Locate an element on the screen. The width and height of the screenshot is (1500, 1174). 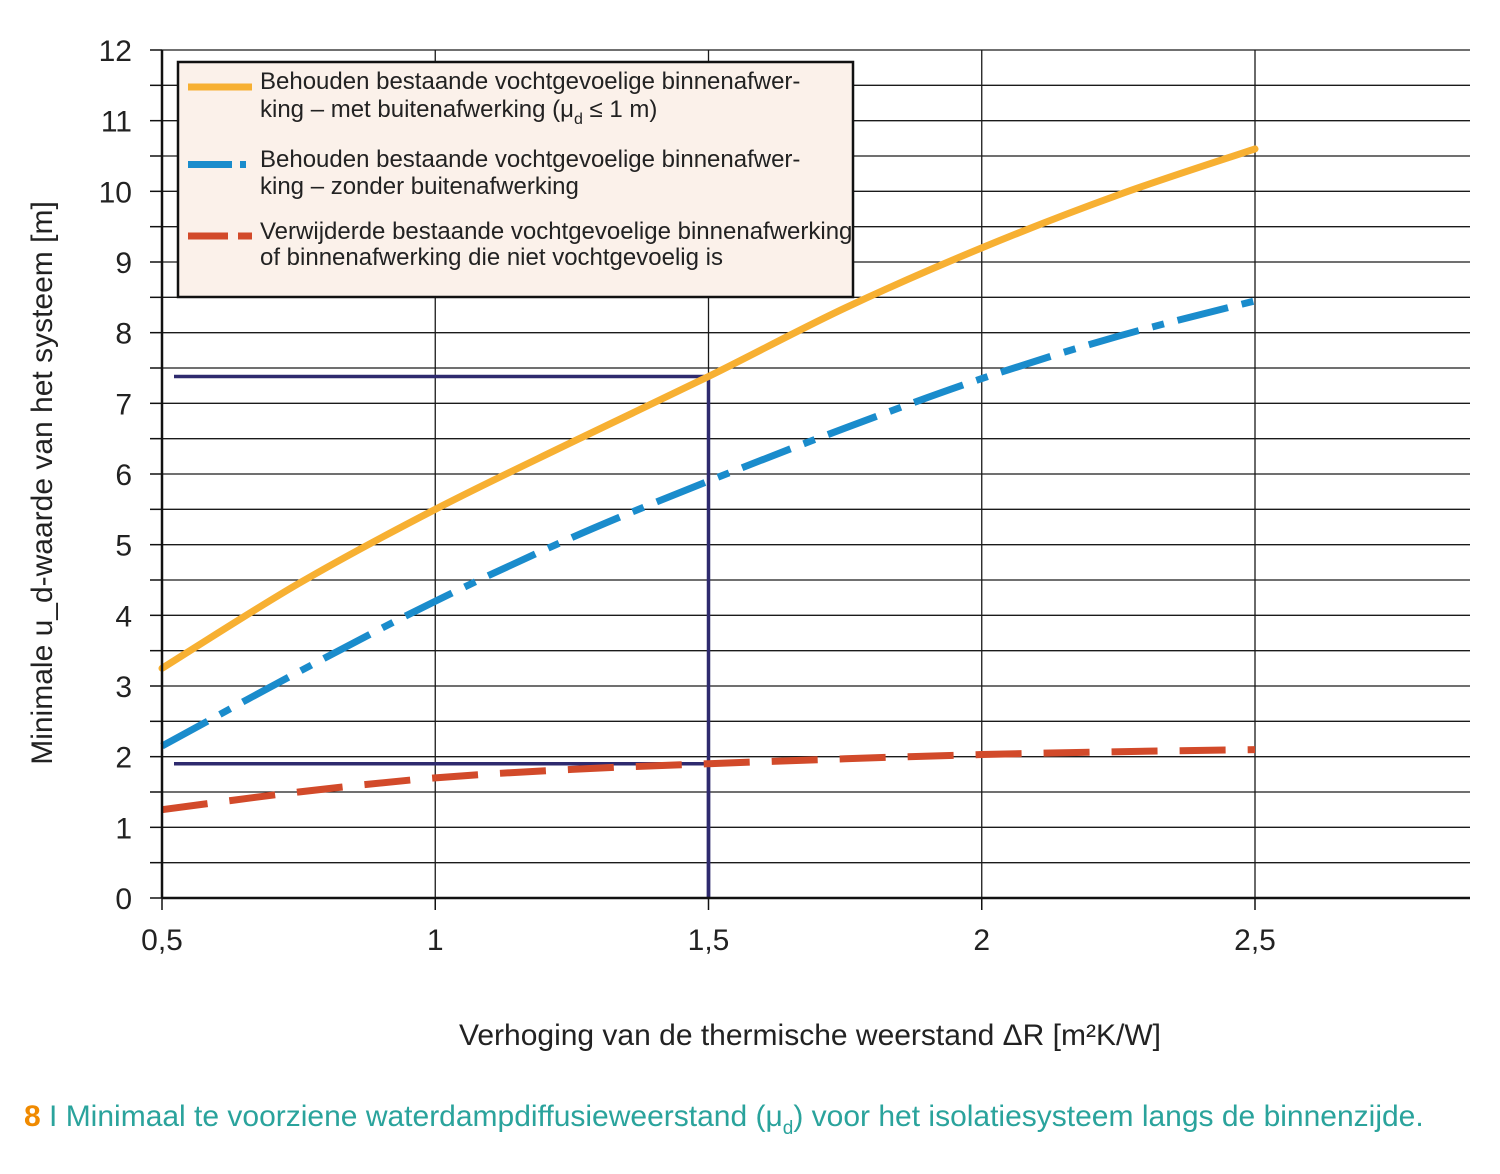
y-tick-label: 0 is located at coordinates (123, 899).